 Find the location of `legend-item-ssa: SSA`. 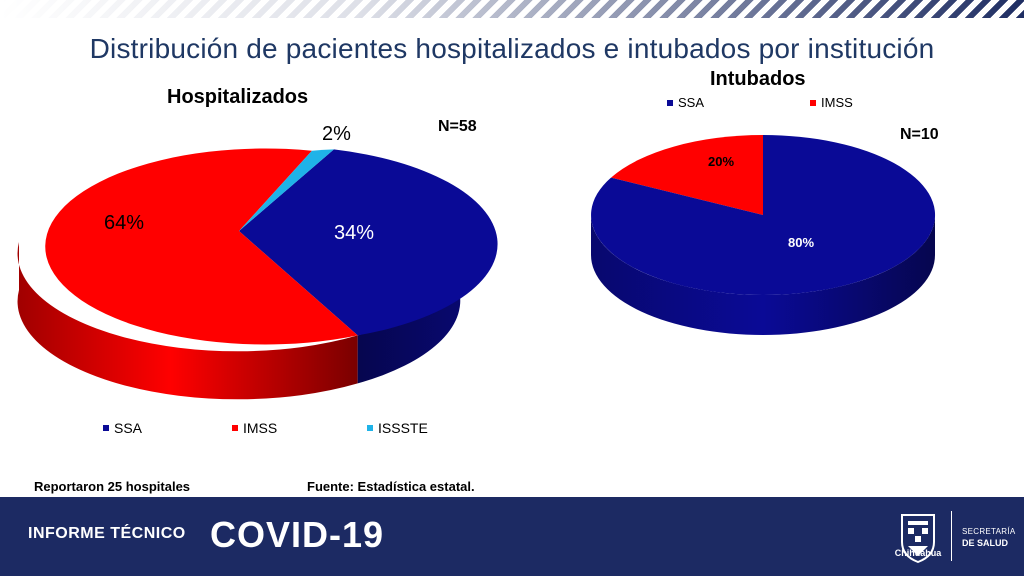

legend-item-ssa: SSA is located at coordinates (122, 428).